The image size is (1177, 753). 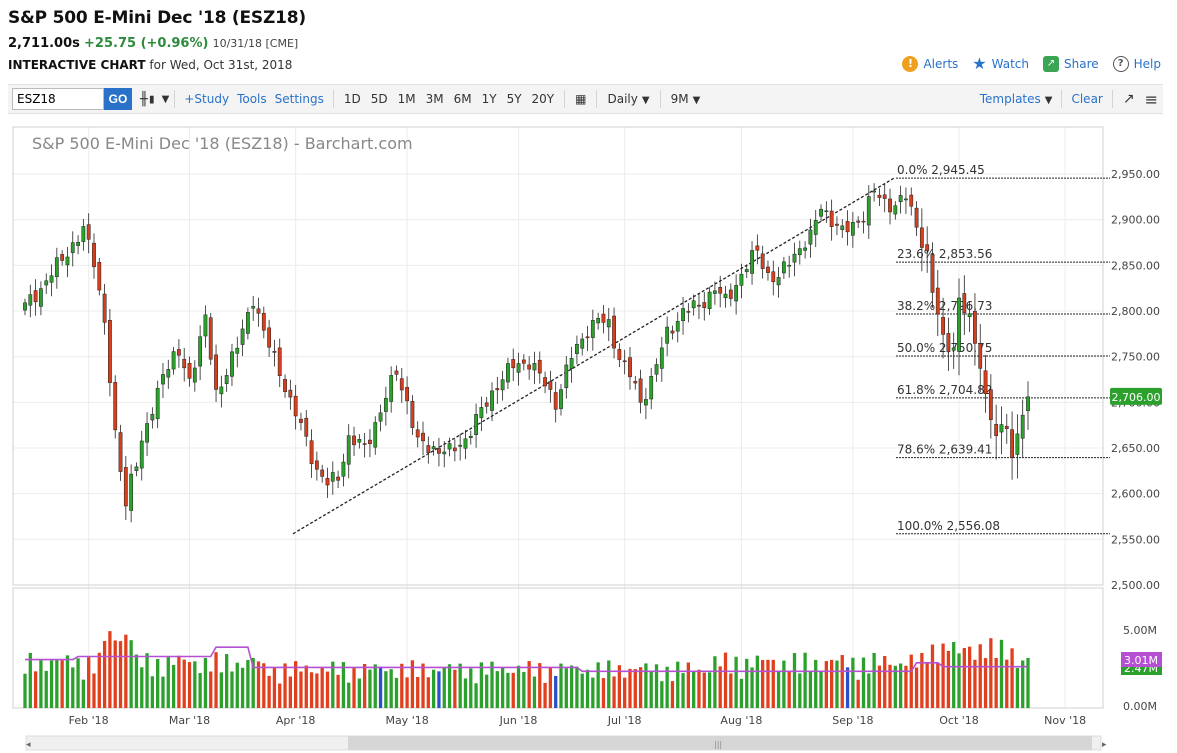 I want to click on range-20y: 20Y, so click(x=543, y=99).